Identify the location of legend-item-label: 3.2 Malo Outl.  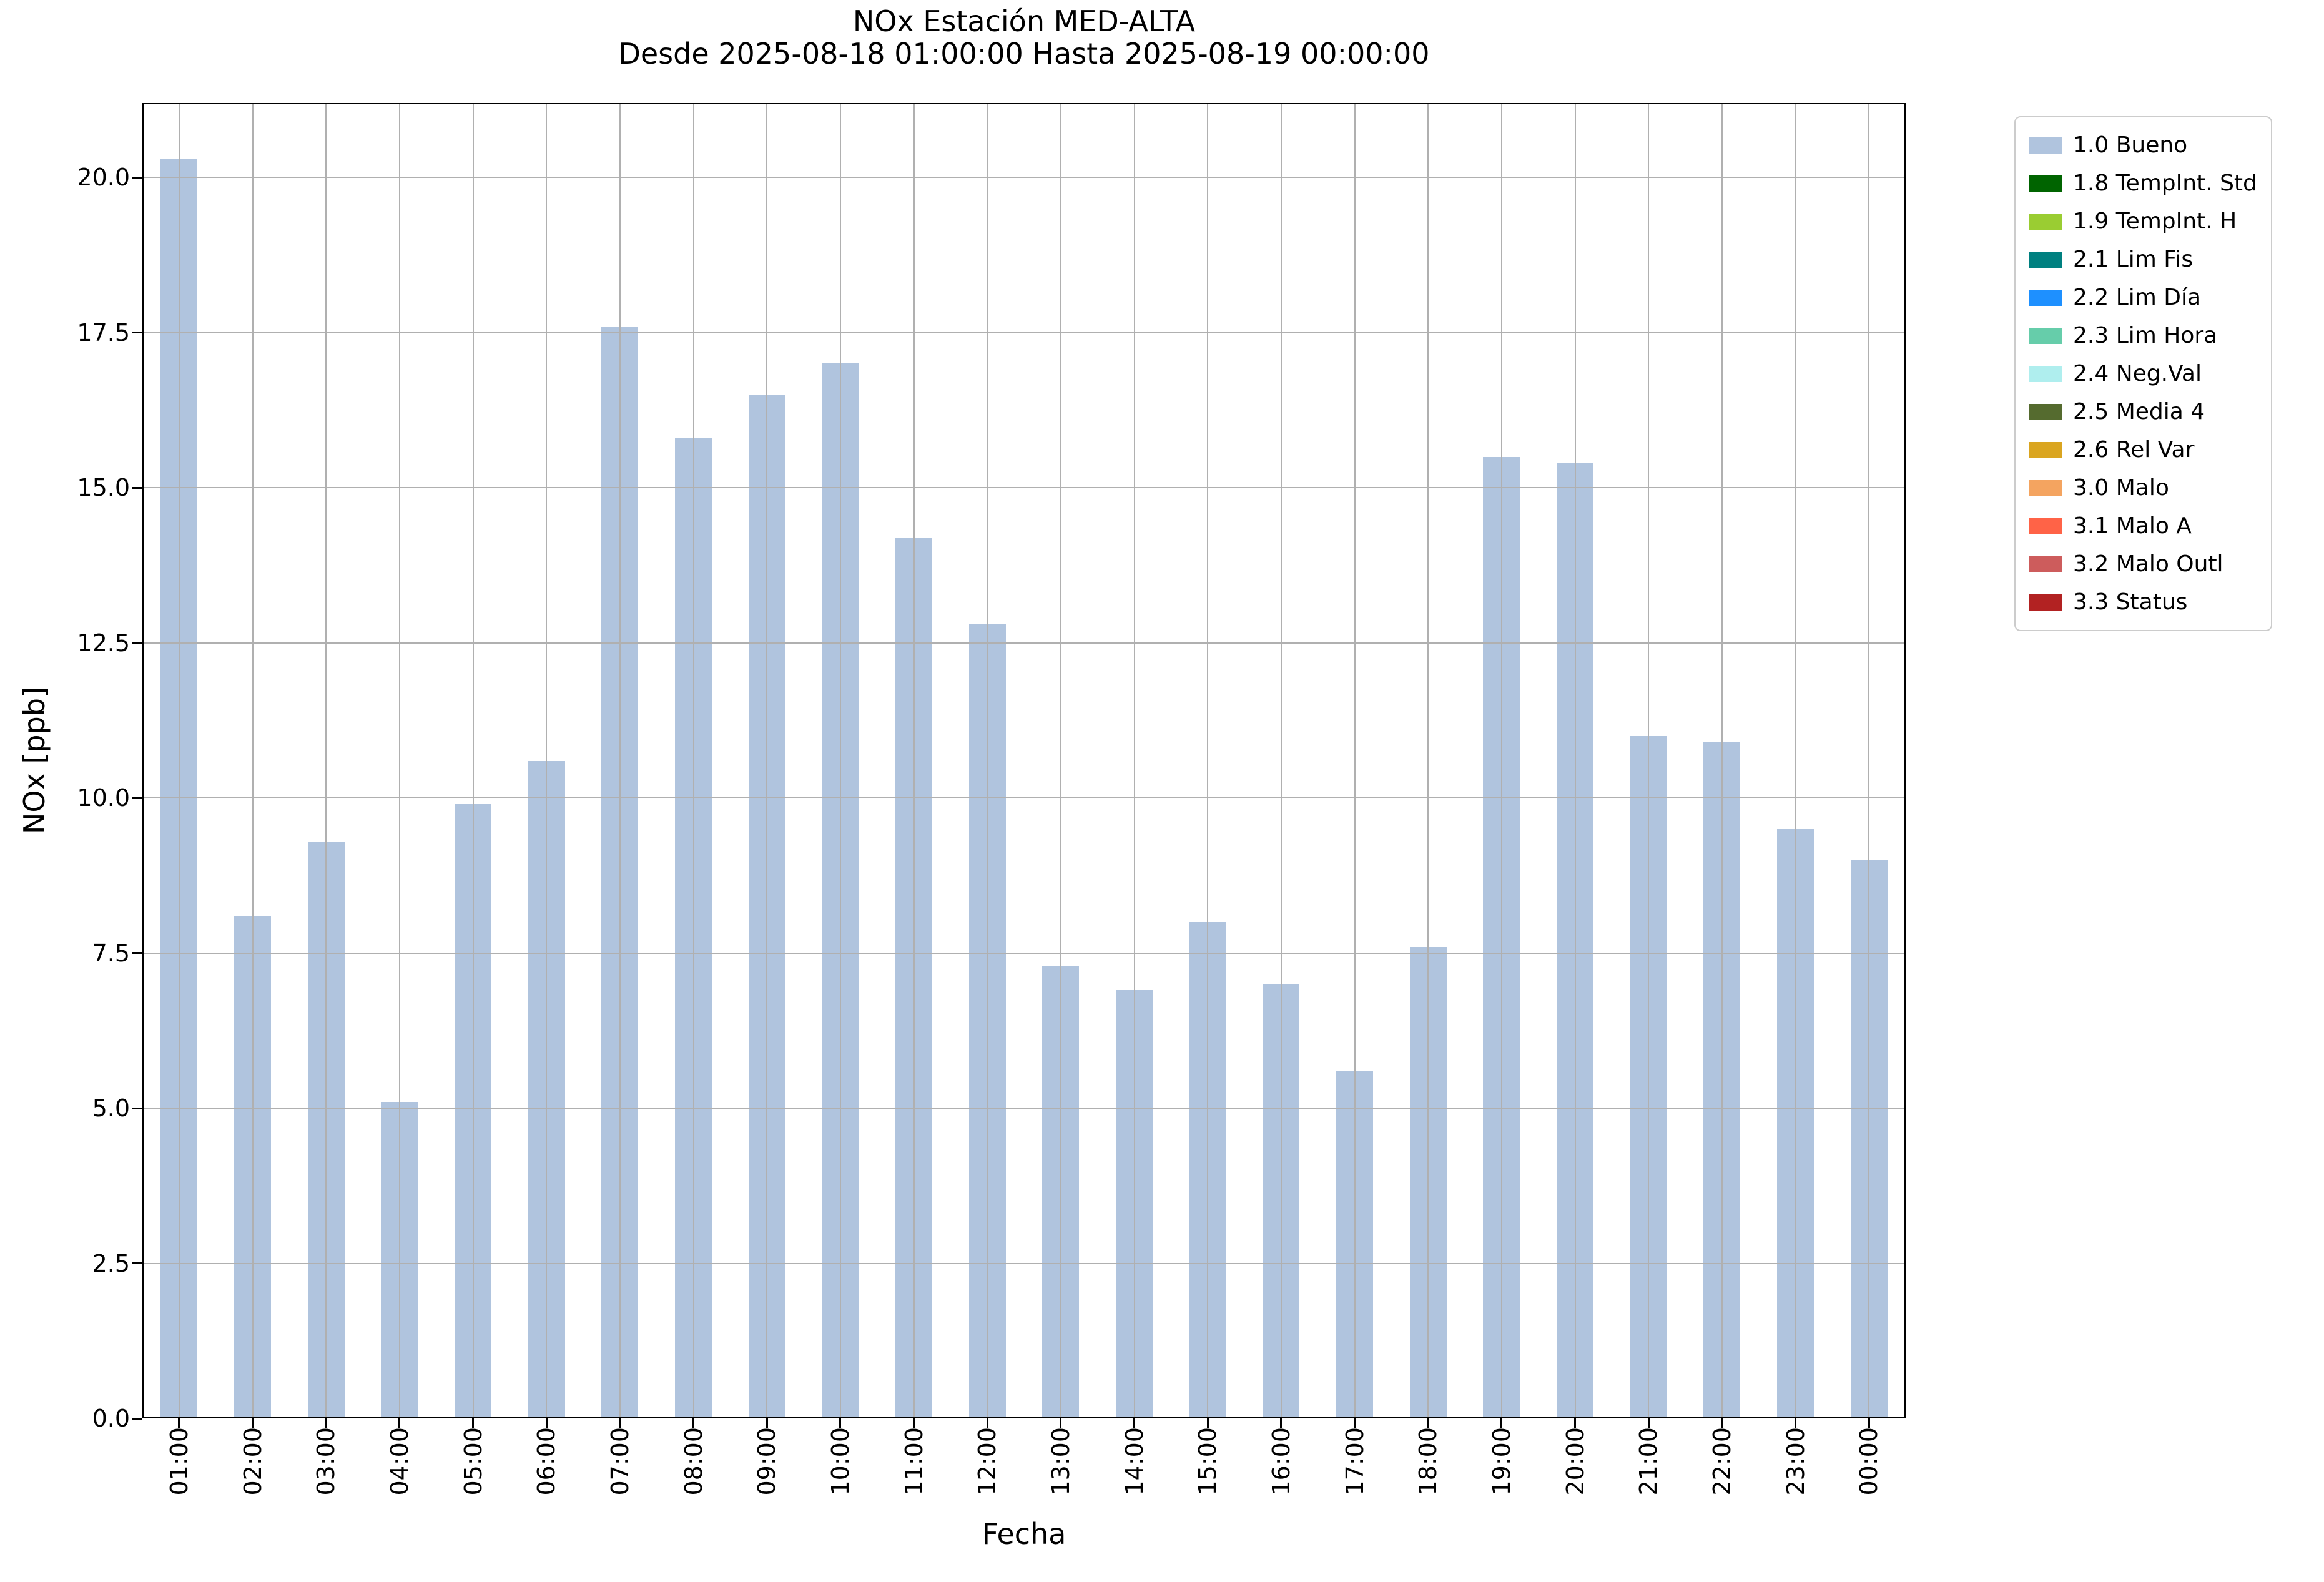
(2148, 564).